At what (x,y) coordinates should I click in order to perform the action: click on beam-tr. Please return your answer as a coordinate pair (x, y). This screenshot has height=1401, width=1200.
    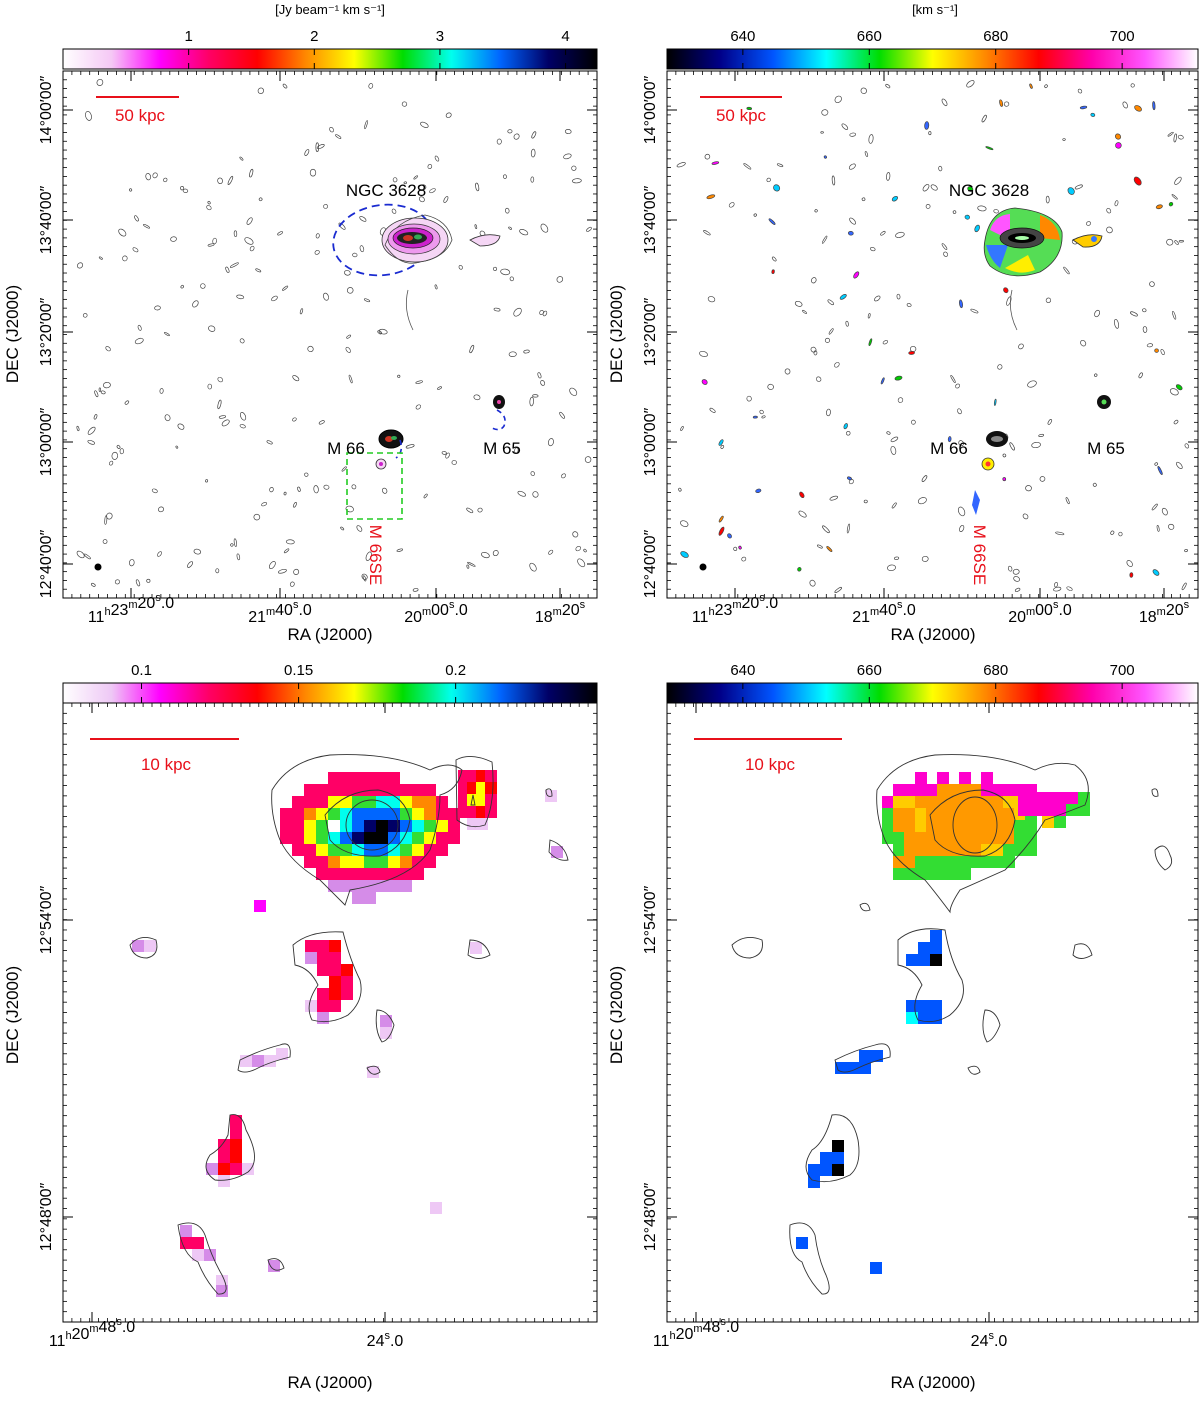
    Looking at the image, I should click on (703, 567).